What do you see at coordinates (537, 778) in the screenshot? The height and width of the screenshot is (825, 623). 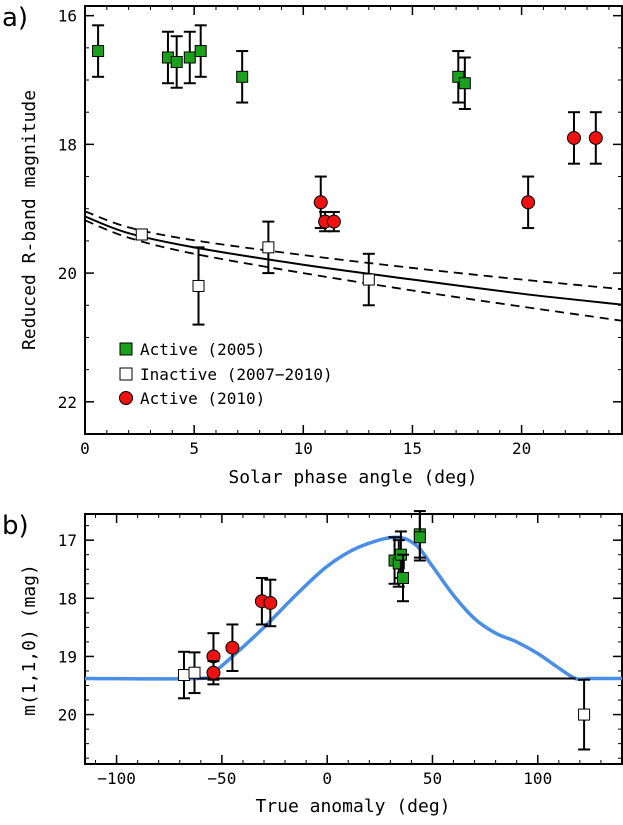 I see `x-tick-label: 100` at bounding box center [537, 778].